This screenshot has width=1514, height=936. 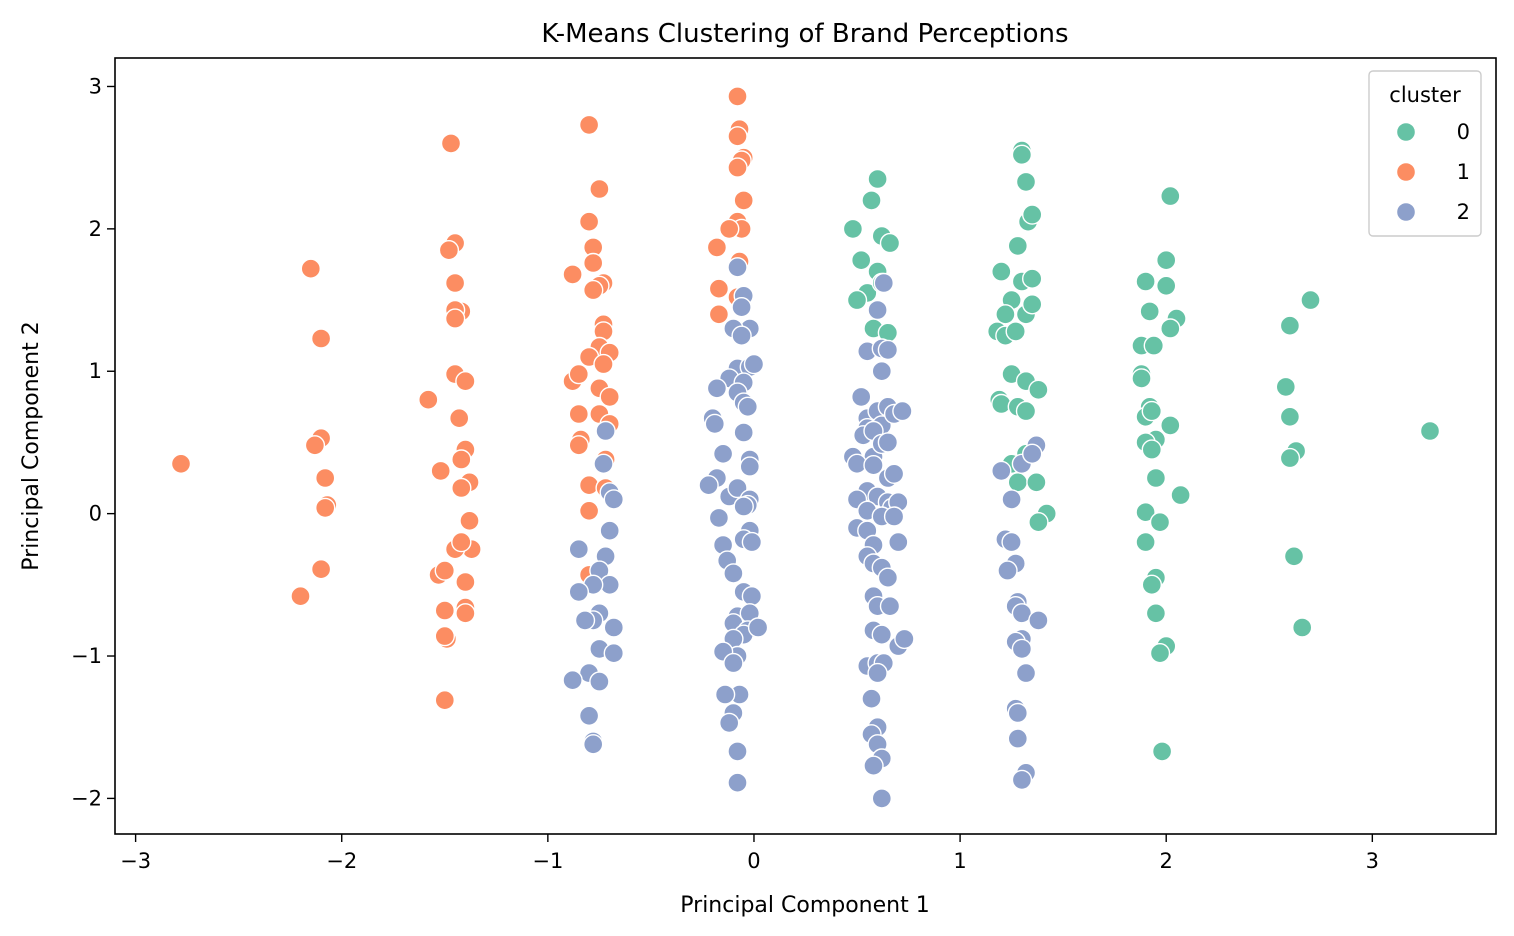 What do you see at coordinates (95, 86) in the screenshot?
I see `y-tick-label: 3` at bounding box center [95, 86].